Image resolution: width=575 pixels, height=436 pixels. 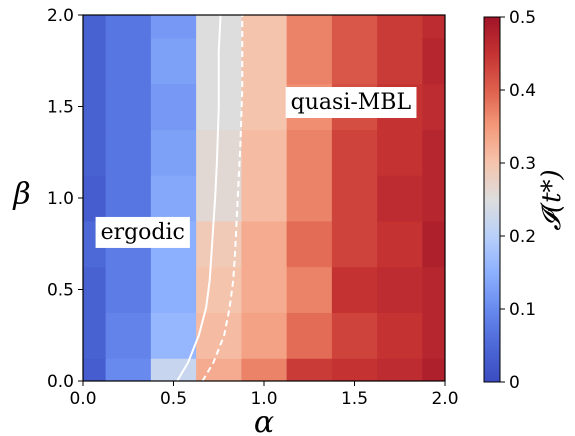 What do you see at coordinates (60, 291) in the screenshot?
I see `y-tick-label: 0.5` at bounding box center [60, 291].